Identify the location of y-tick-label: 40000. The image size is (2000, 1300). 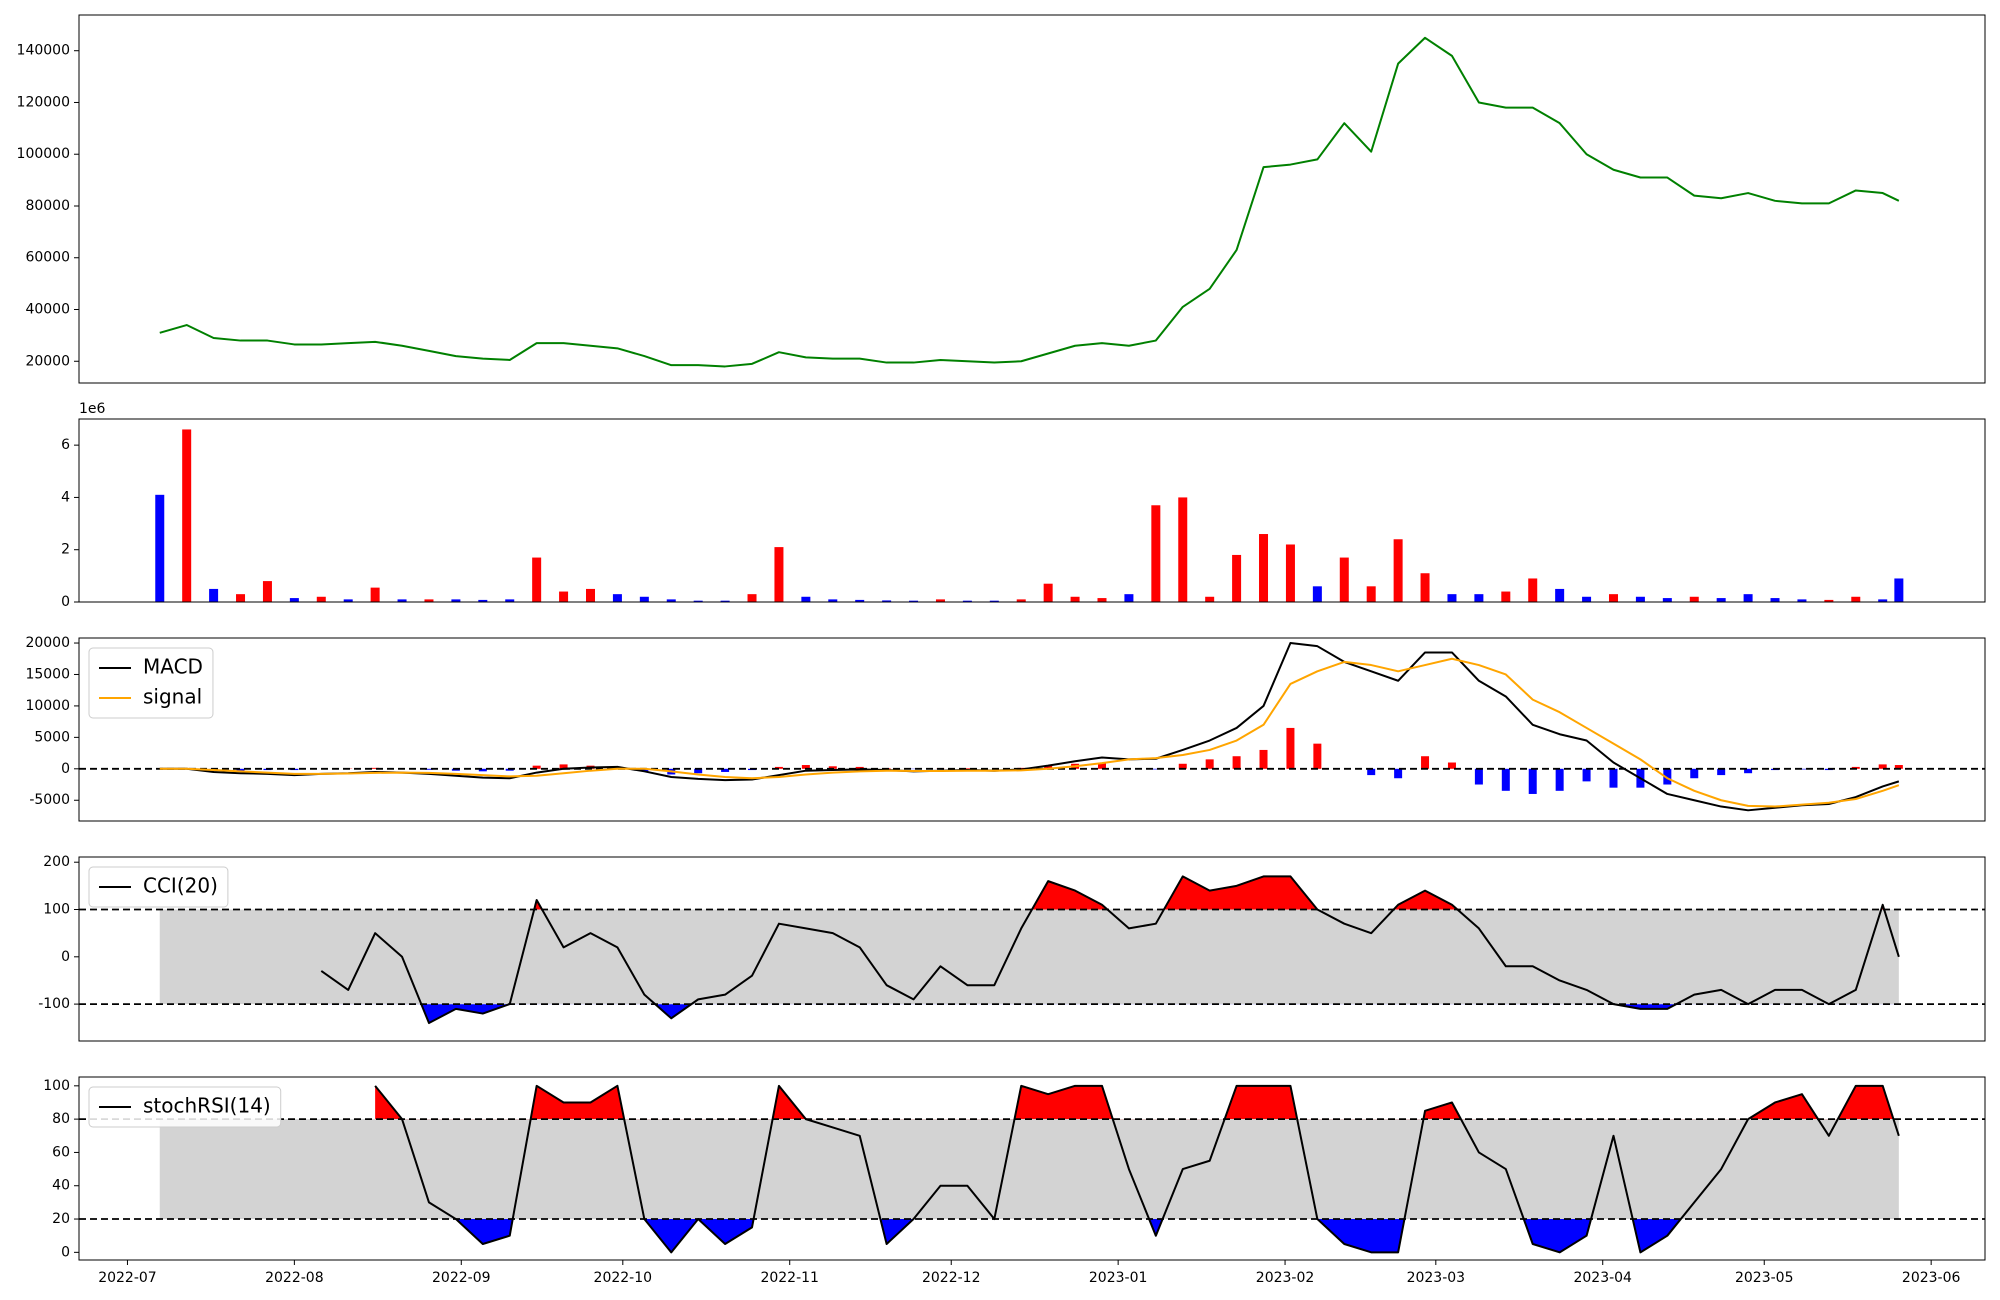
(47, 310).